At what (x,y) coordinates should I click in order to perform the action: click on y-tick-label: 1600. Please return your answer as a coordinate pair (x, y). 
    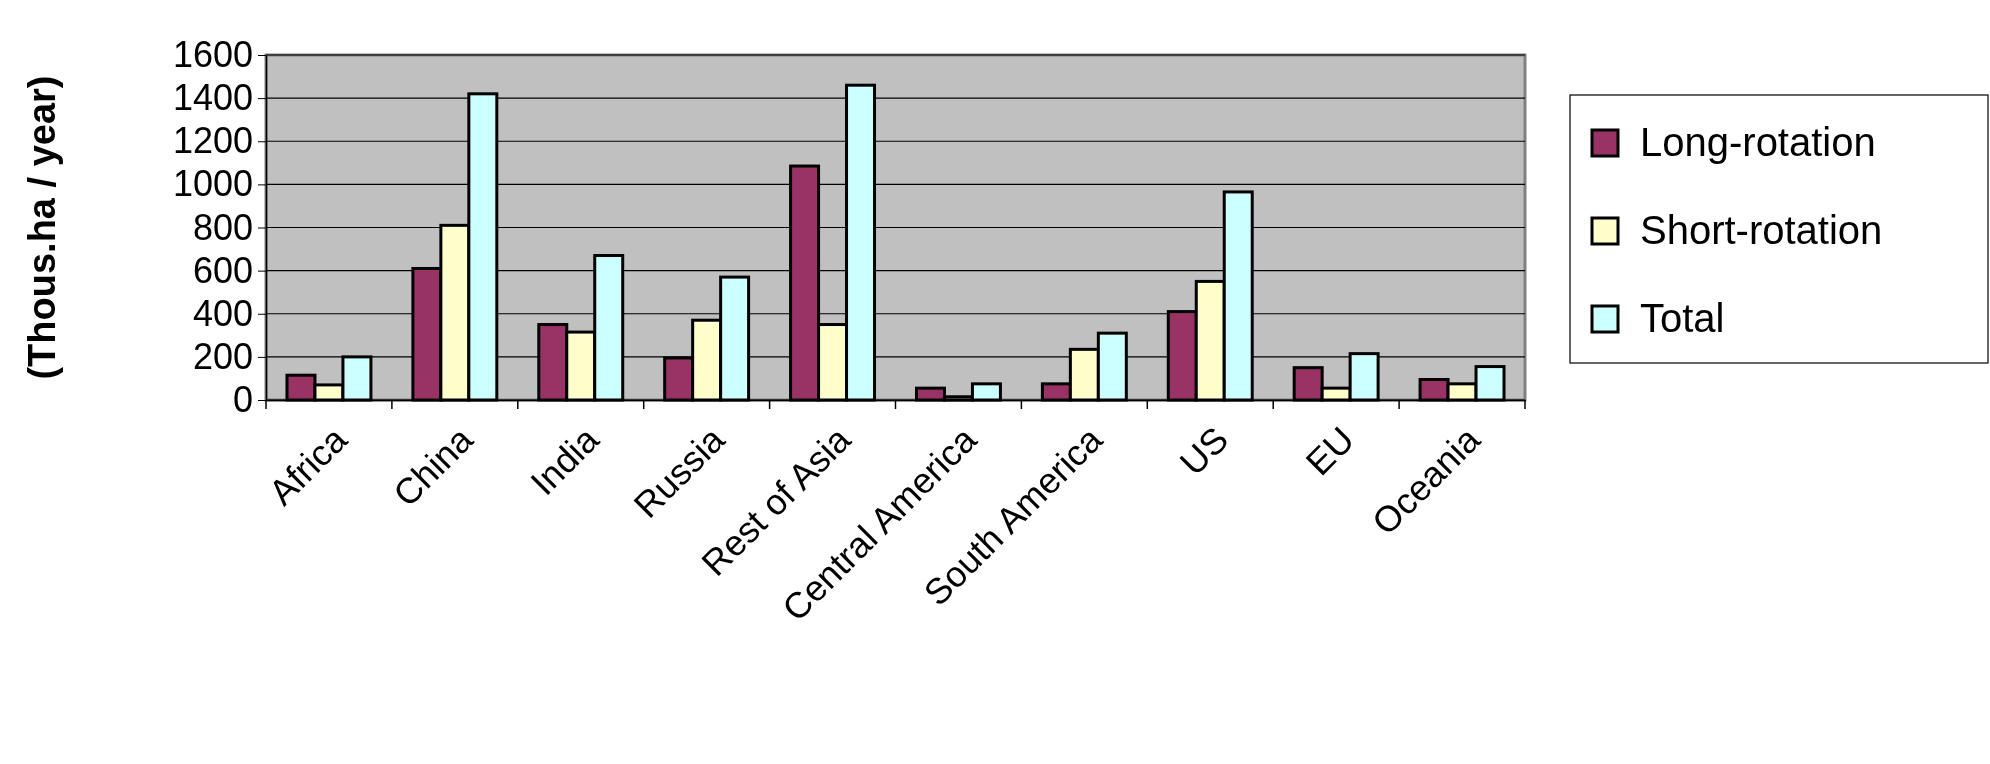
    Looking at the image, I should click on (212, 55).